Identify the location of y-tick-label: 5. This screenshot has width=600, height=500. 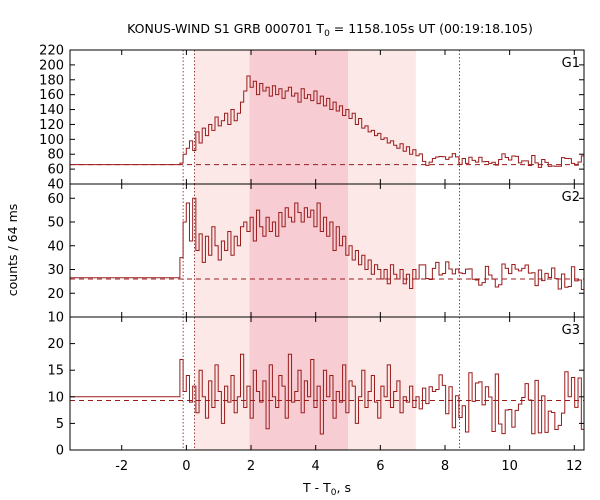
(60, 424).